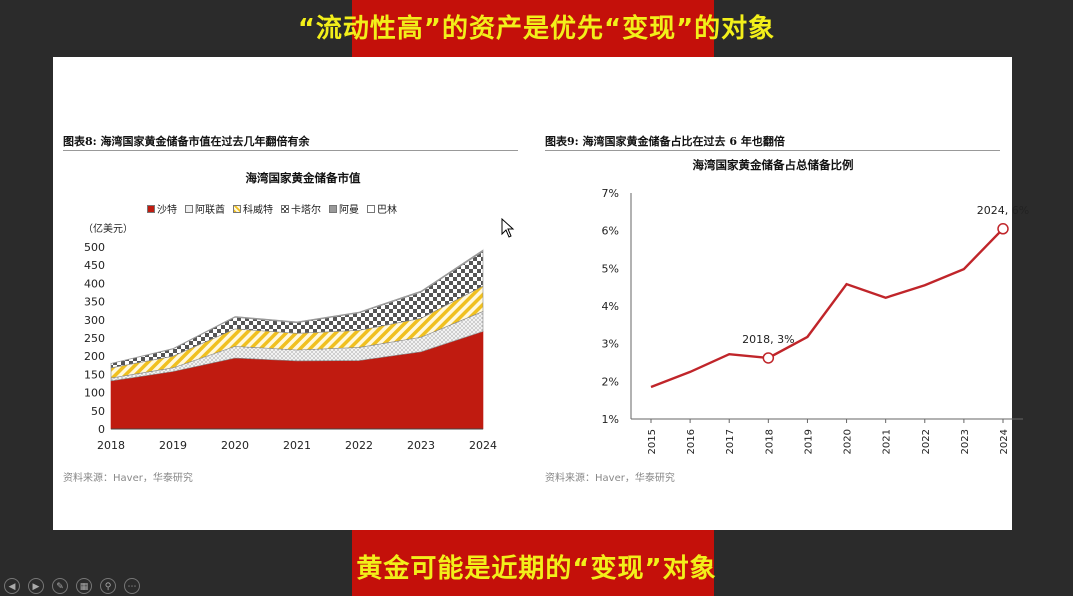  Describe the element at coordinates (186, 141) in the screenshot. I see `left-figure-title: 图表8: 海湾国家黄金储备市值在过去几年翻倍有余` at that location.